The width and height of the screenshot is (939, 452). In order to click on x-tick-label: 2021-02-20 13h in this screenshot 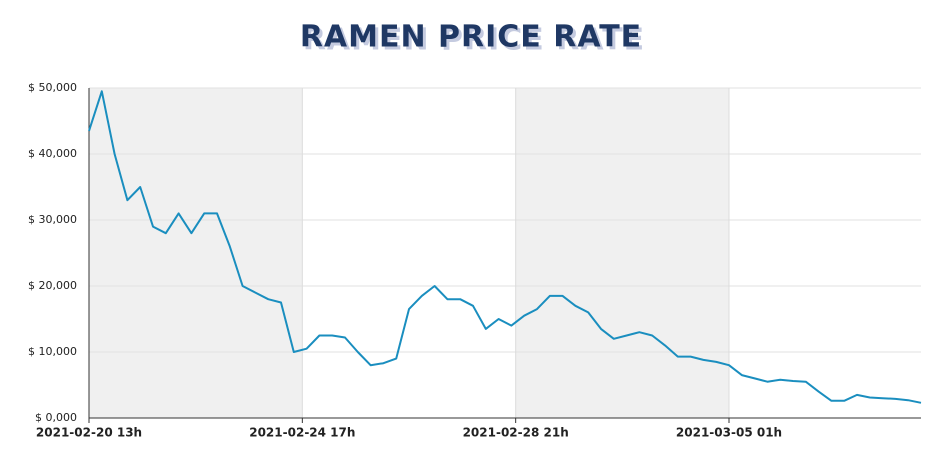, I will do `click(89, 433)`.